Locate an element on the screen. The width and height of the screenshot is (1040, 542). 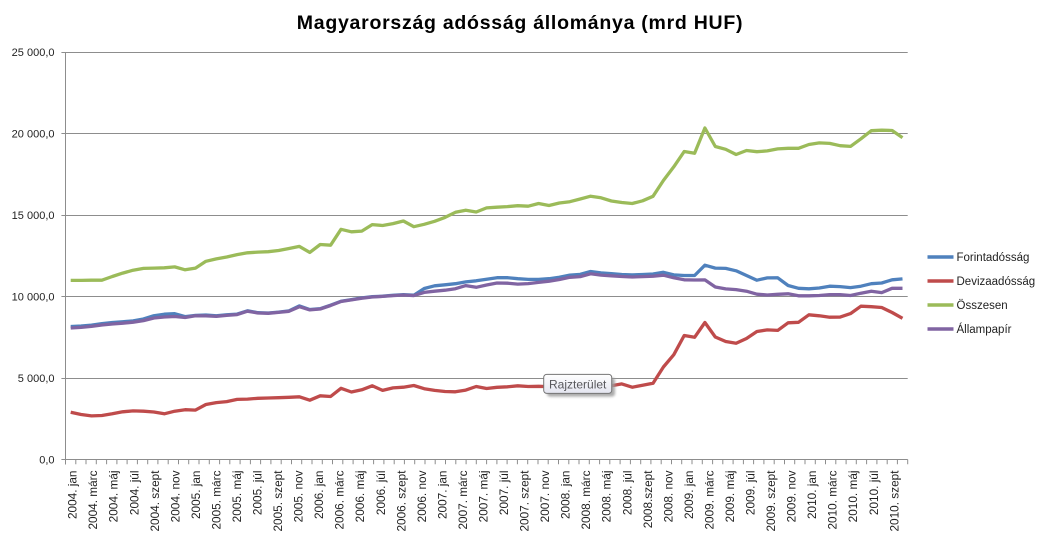
svg-text:Magyarország adósság állománya: Magyarország adósság állománya (mrd HUF) is located at coordinates (520, 23).